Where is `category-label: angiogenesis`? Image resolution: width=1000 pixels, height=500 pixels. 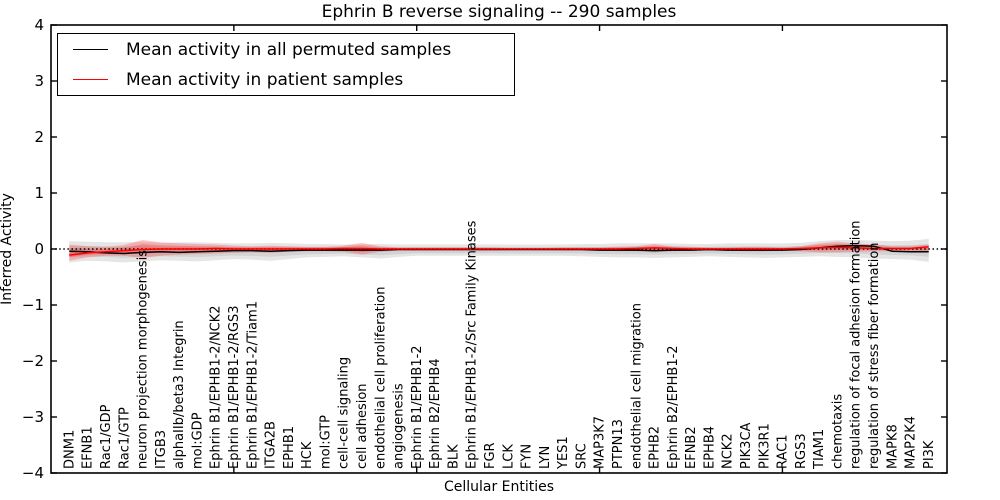
category-label: angiogenesis is located at coordinates (399, 426).